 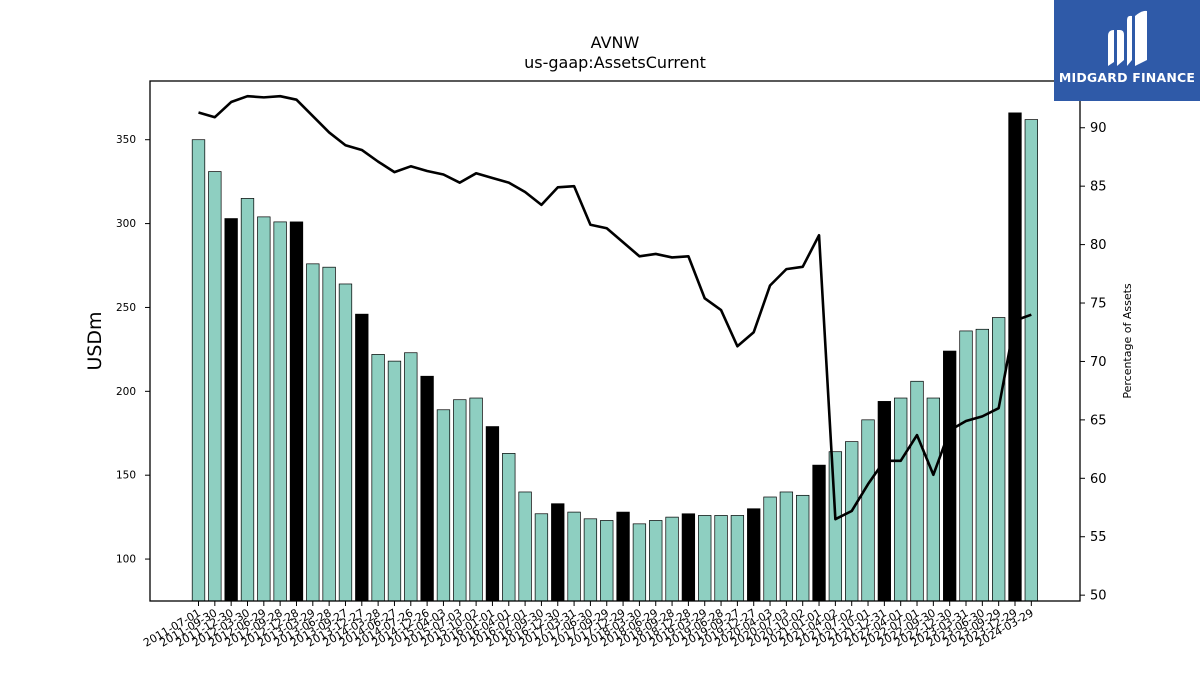 What do you see at coordinates (1098, 304) in the screenshot?
I see `y2-tick-label: 75` at bounding box center [1098, 304].